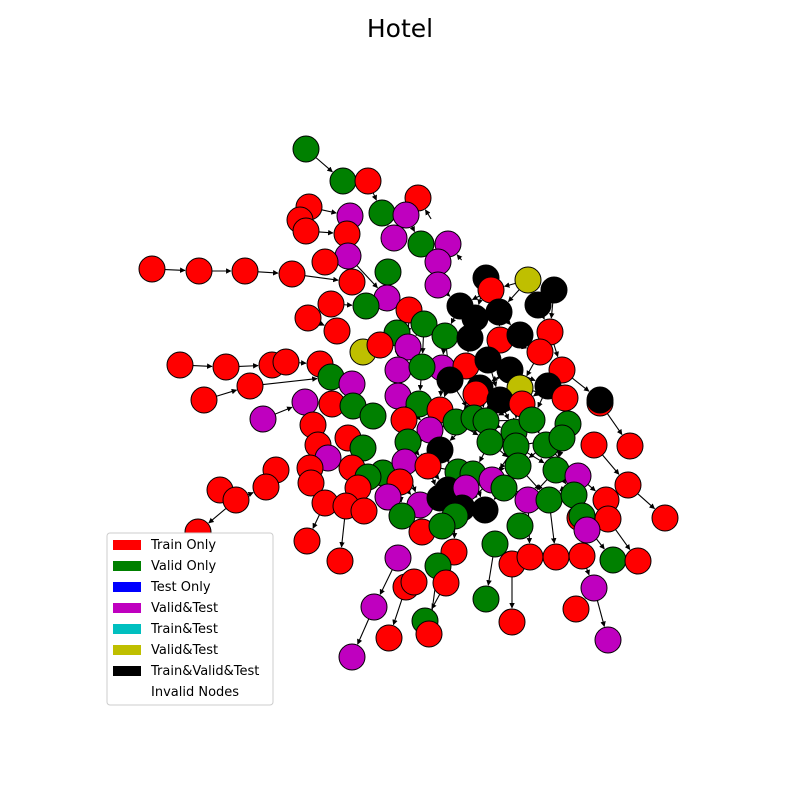  I want to click on figure-title: Hotel, so click(400, 28).